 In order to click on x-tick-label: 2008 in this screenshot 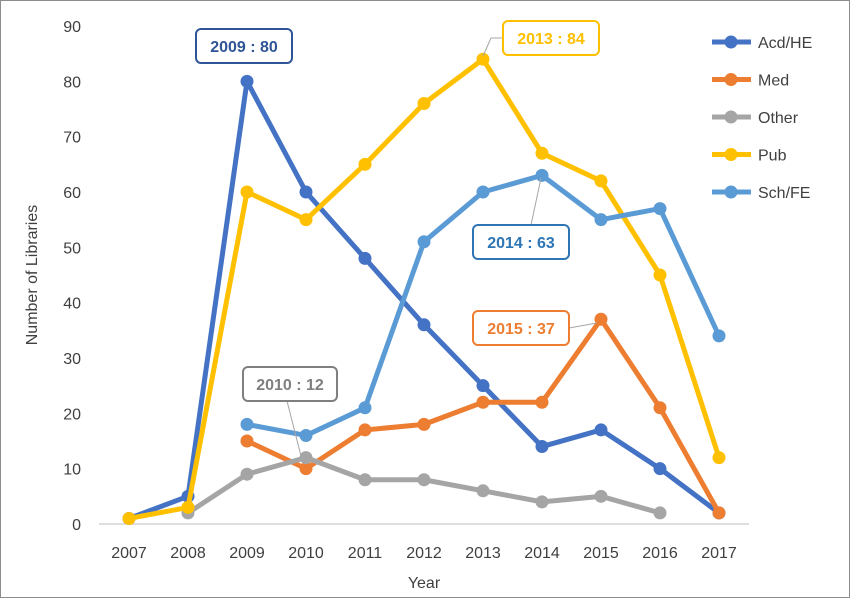, I will do `click(188, 553)`.